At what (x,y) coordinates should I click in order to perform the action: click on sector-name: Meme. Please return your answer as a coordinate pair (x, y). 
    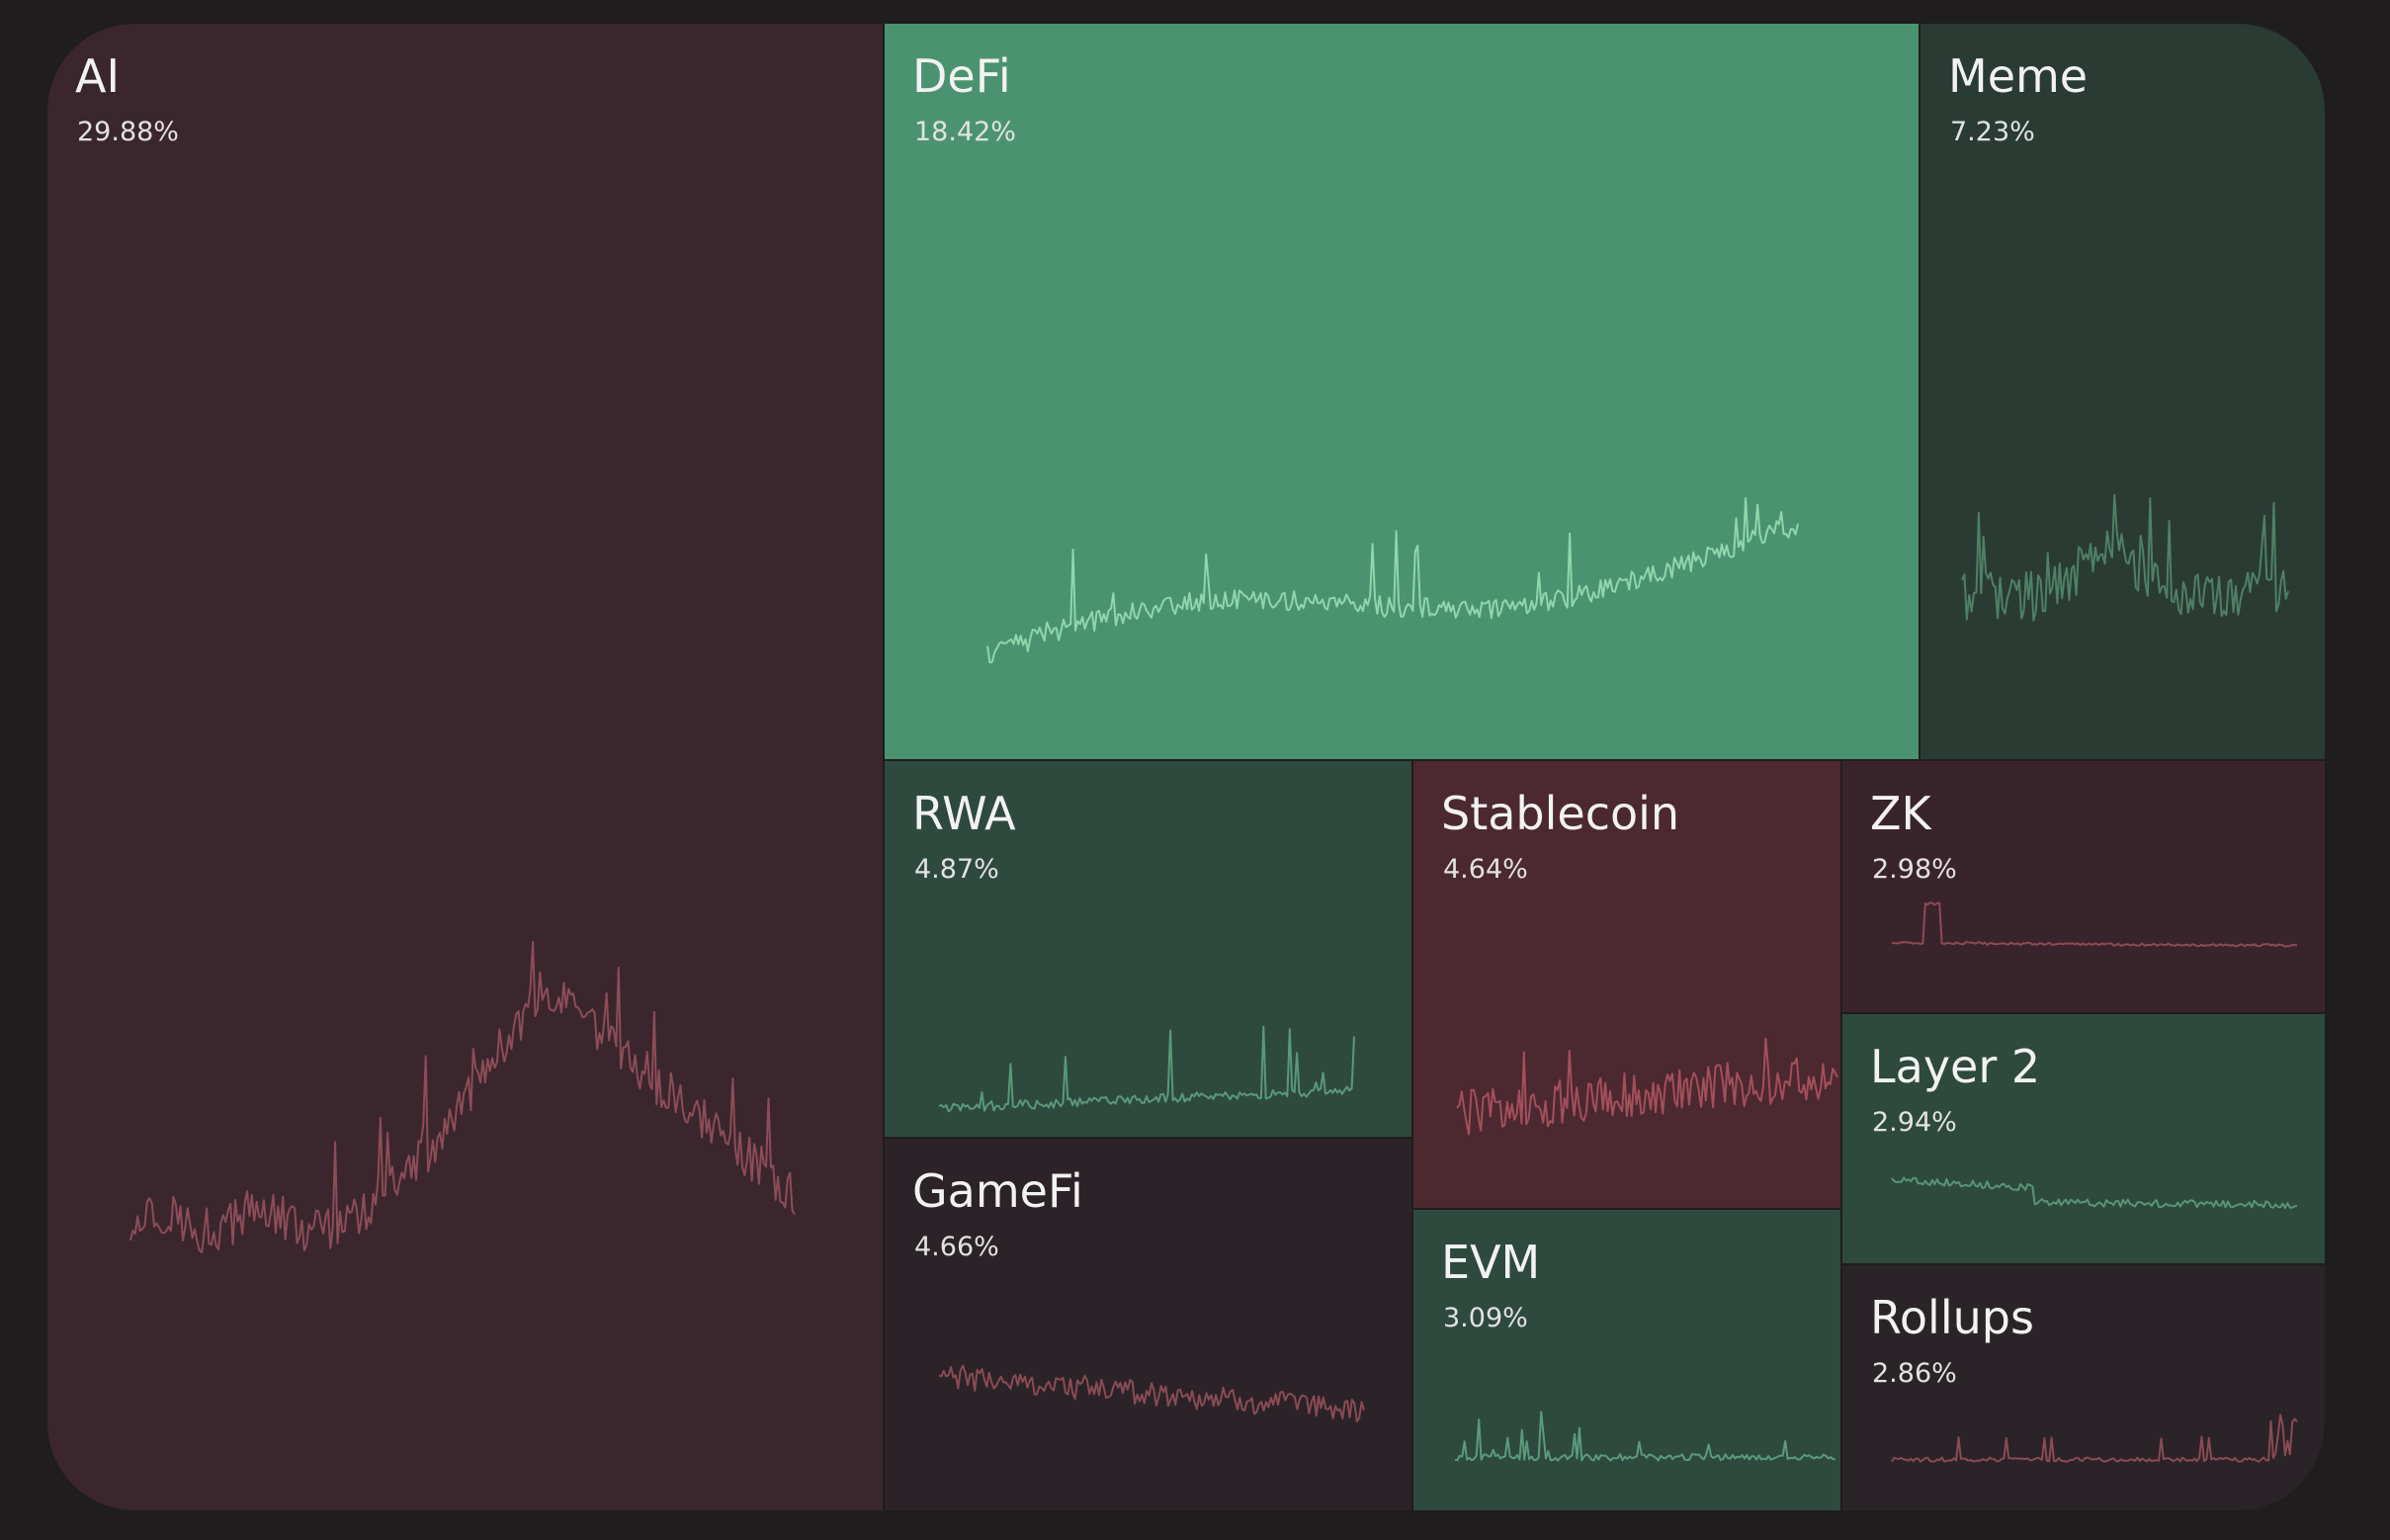
    Looking at the image, I should click on (2018, 76).